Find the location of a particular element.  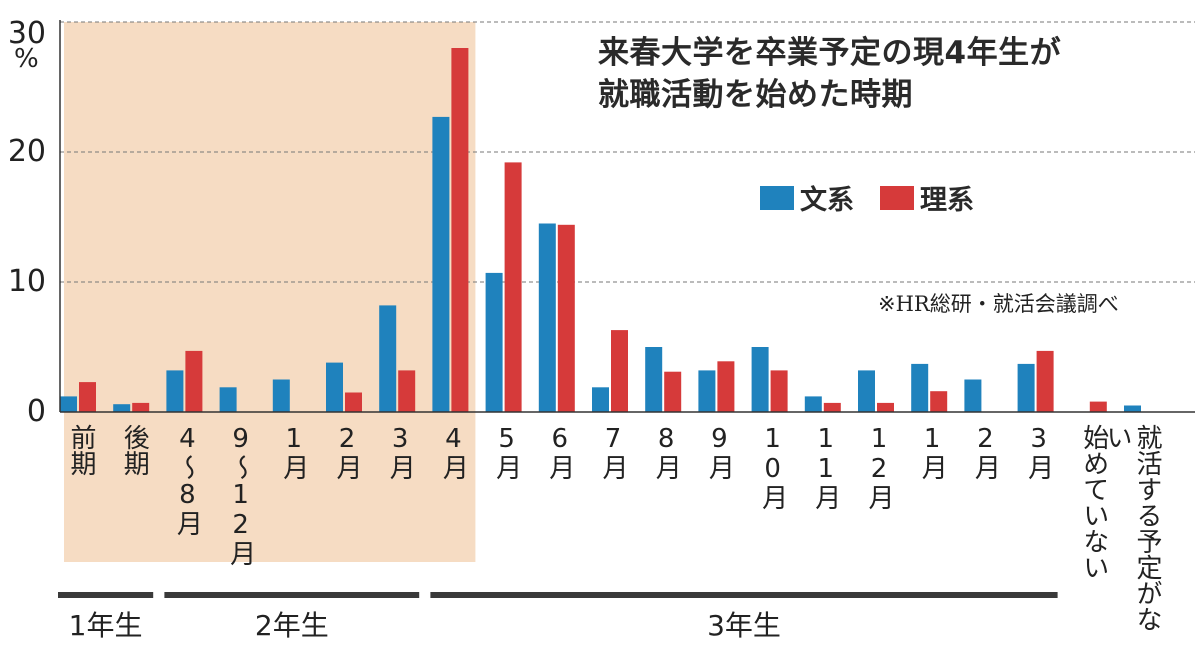

x-tick-label-1: 後期 is located at coordinates (134, 450).